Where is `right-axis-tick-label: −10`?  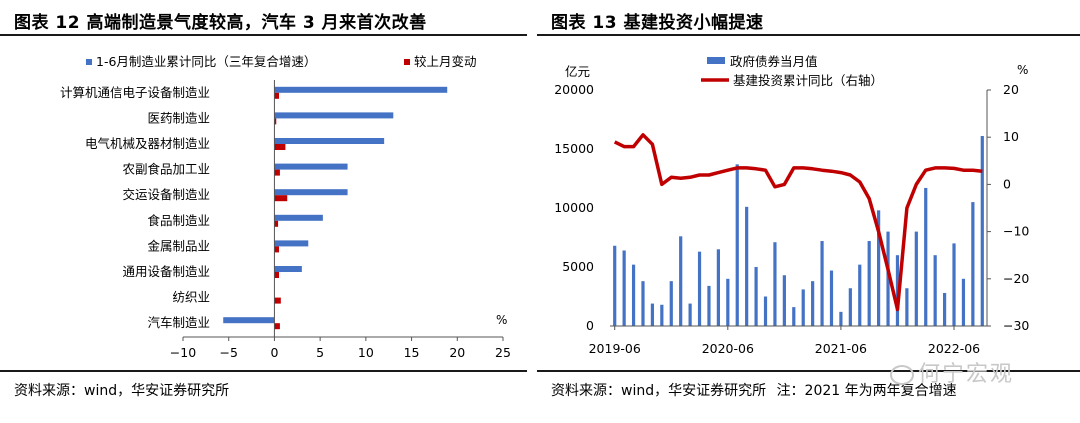
right-axis-tick-label: −10 is located at coordinates (1016, 231).